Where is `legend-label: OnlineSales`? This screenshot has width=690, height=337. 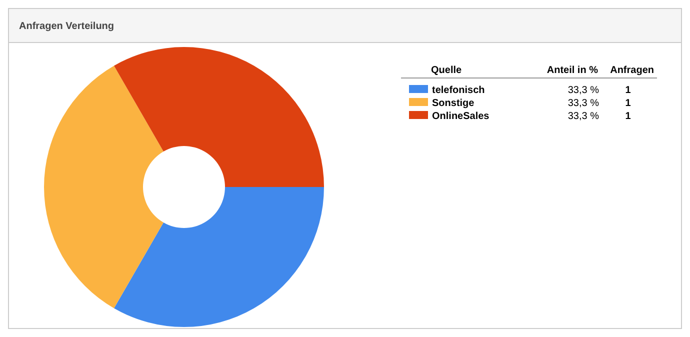
legend-label: OnlineSales is located at coordinates (461, 116).